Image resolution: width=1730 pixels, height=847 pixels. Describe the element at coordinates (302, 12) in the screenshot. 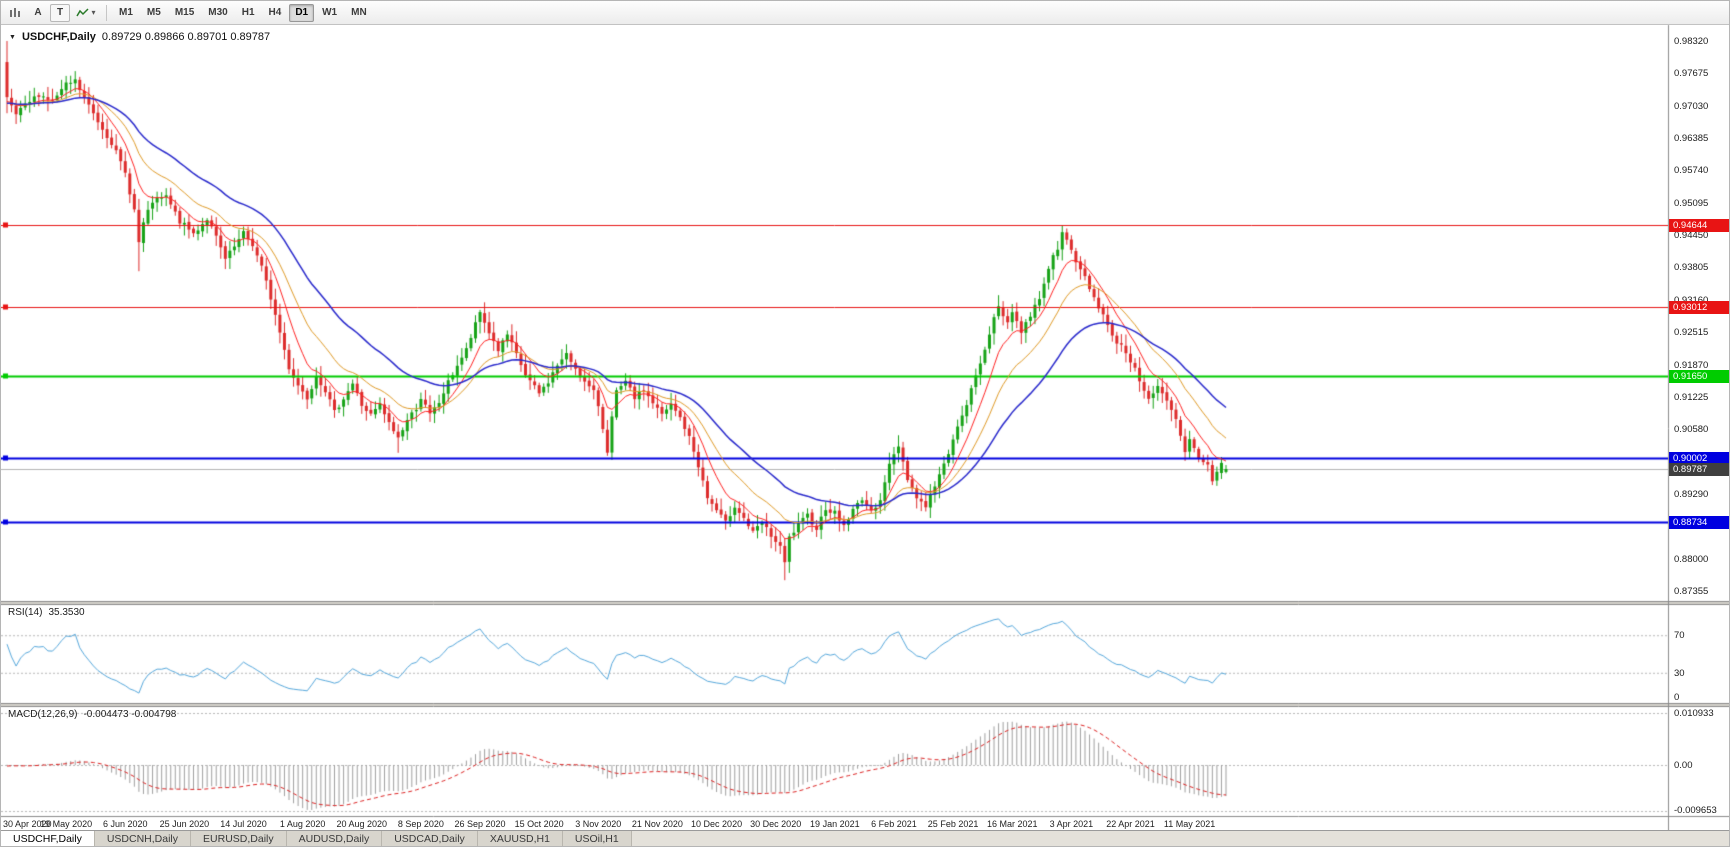

I see `timeframe-button-d1: D1` at that location.